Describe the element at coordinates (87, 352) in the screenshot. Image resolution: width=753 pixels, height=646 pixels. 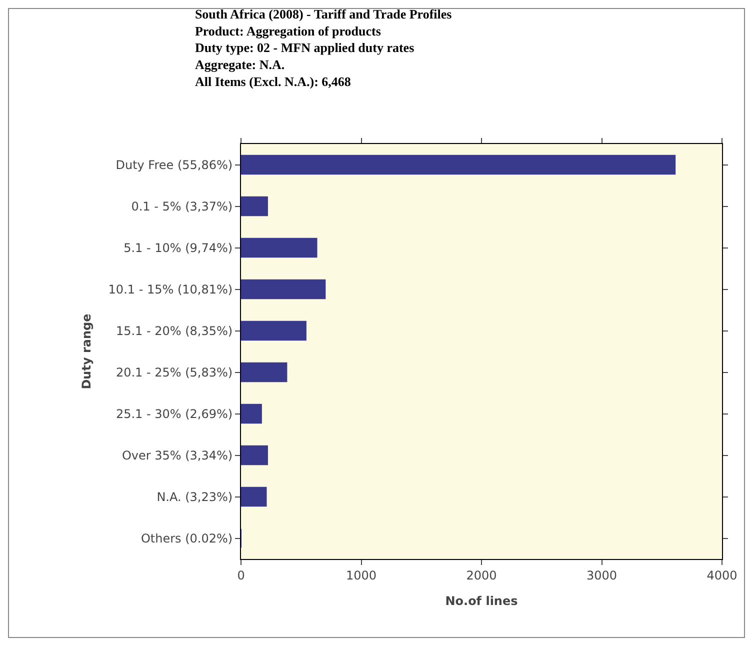
I see `y-axis-title: Duty range` at that location.